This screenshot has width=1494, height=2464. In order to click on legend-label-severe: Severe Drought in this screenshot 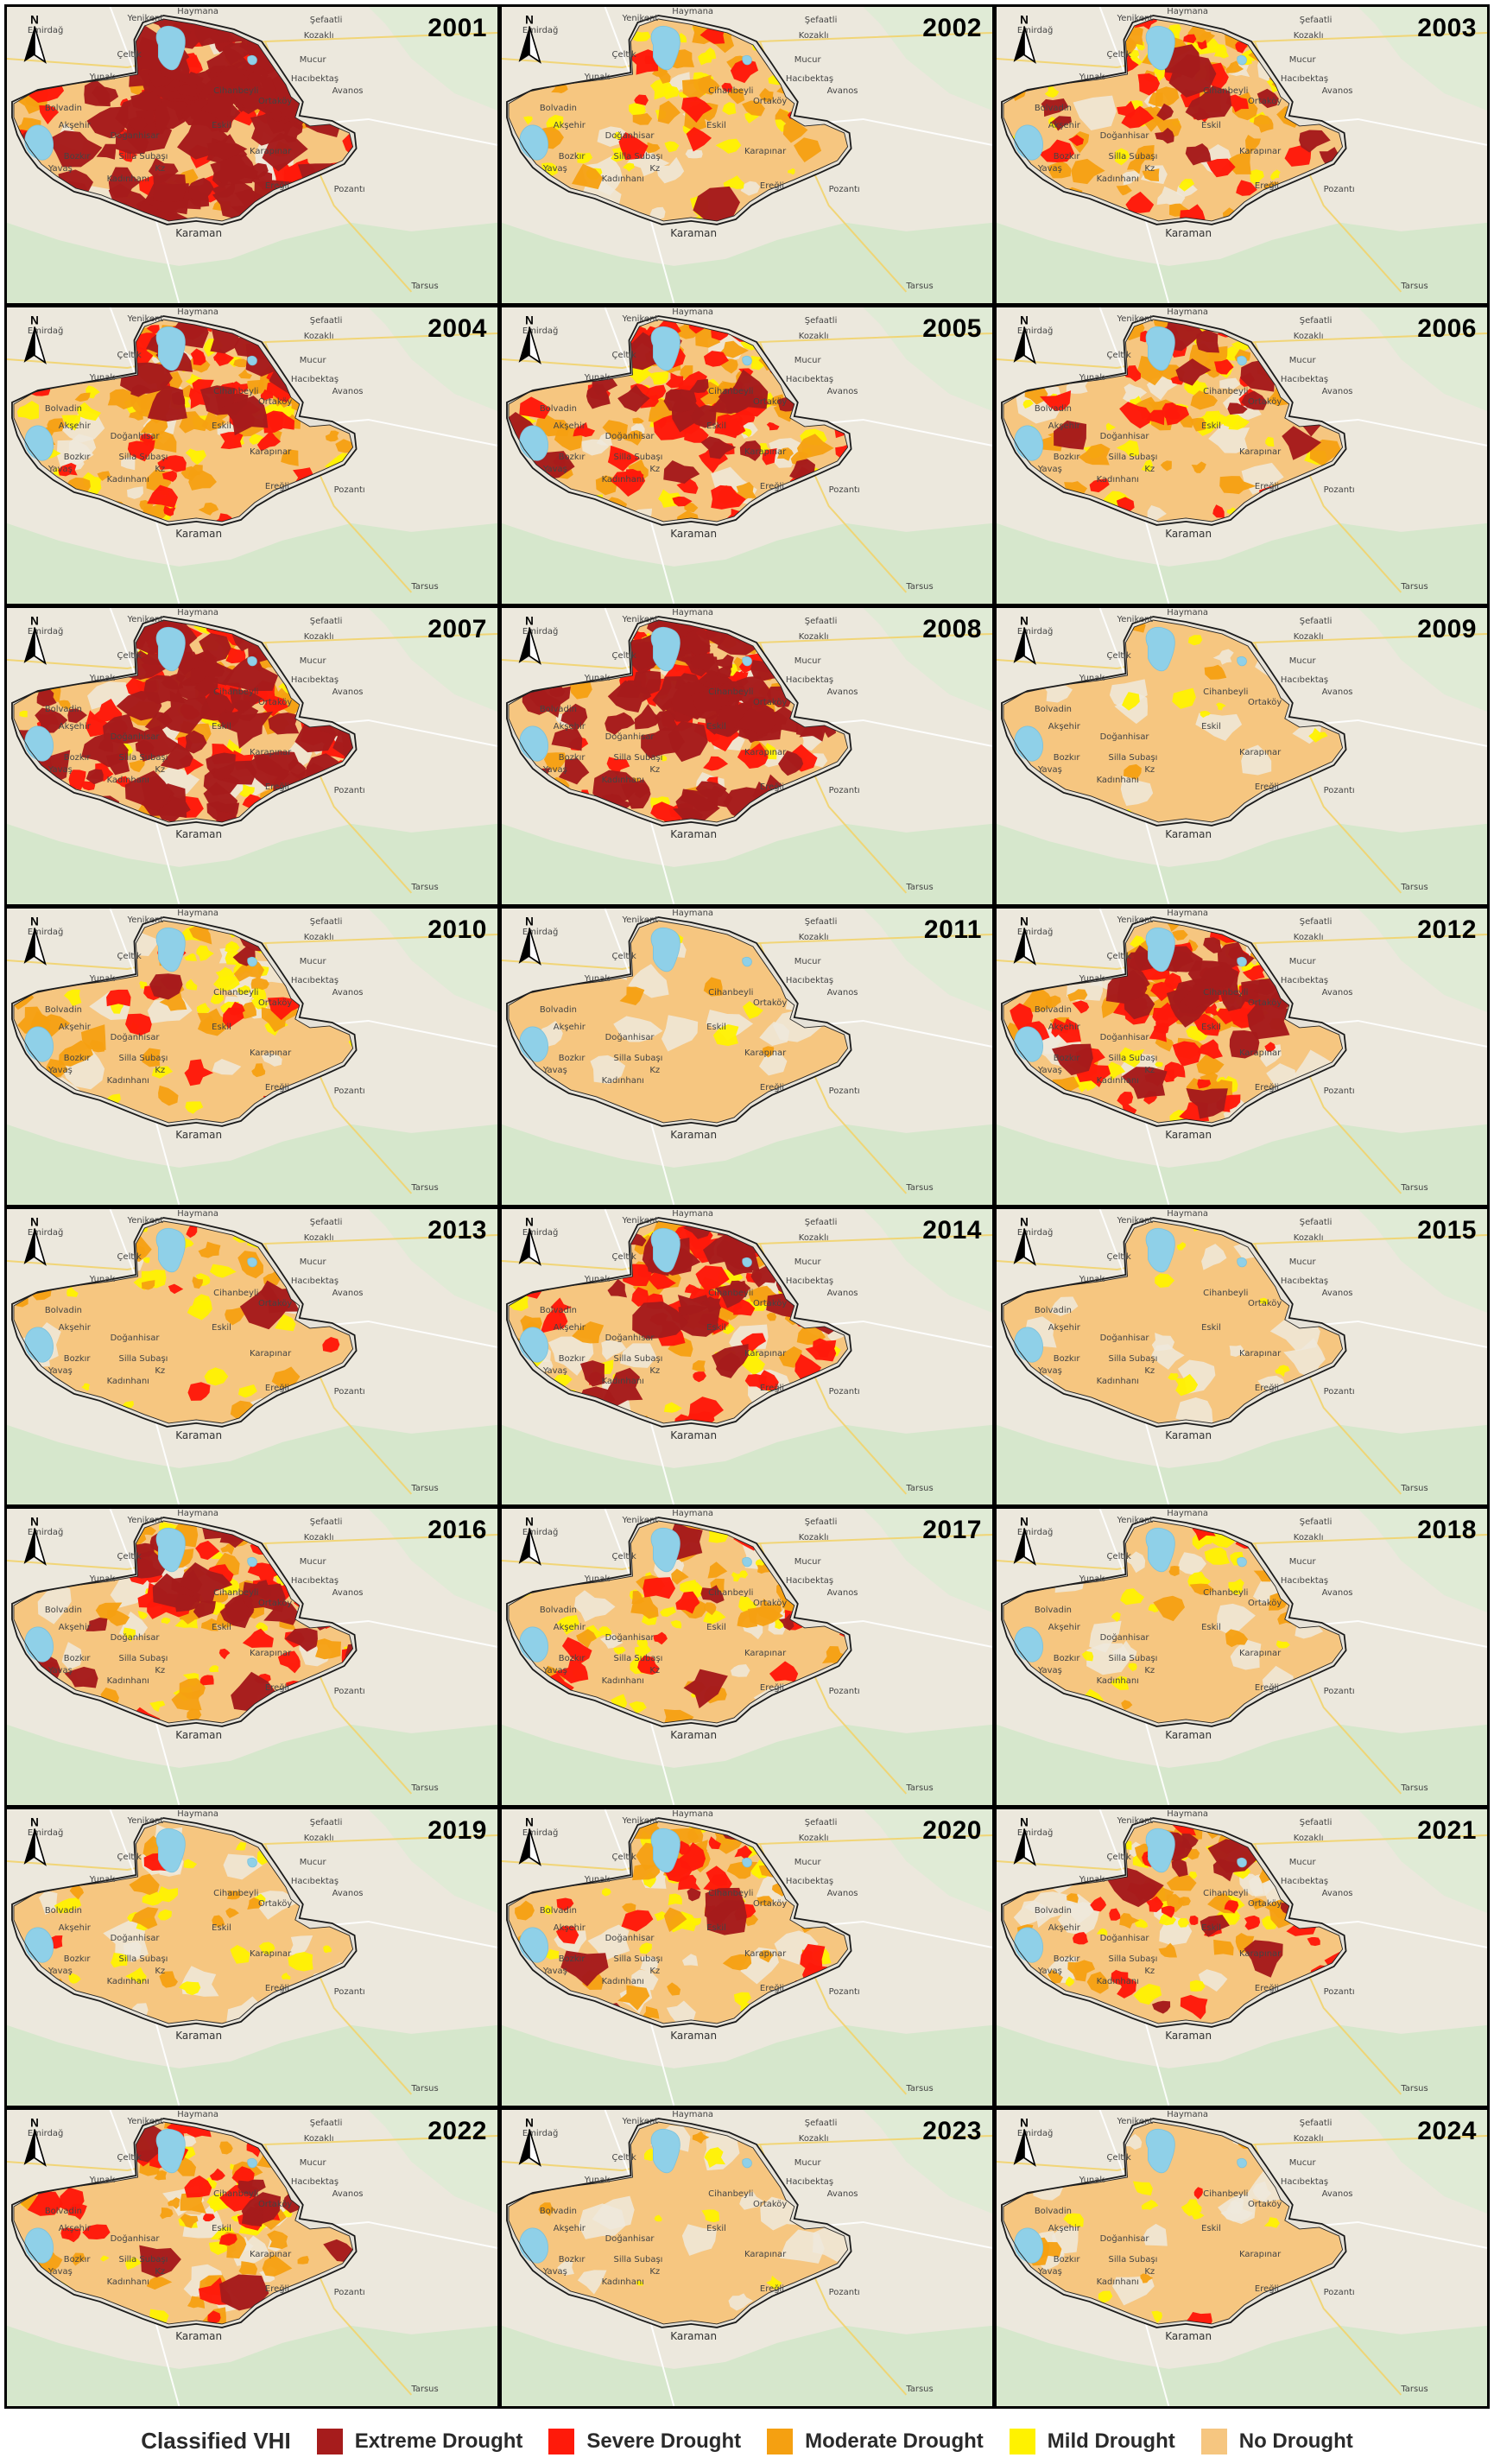, I will do `click(664, 2441)`.